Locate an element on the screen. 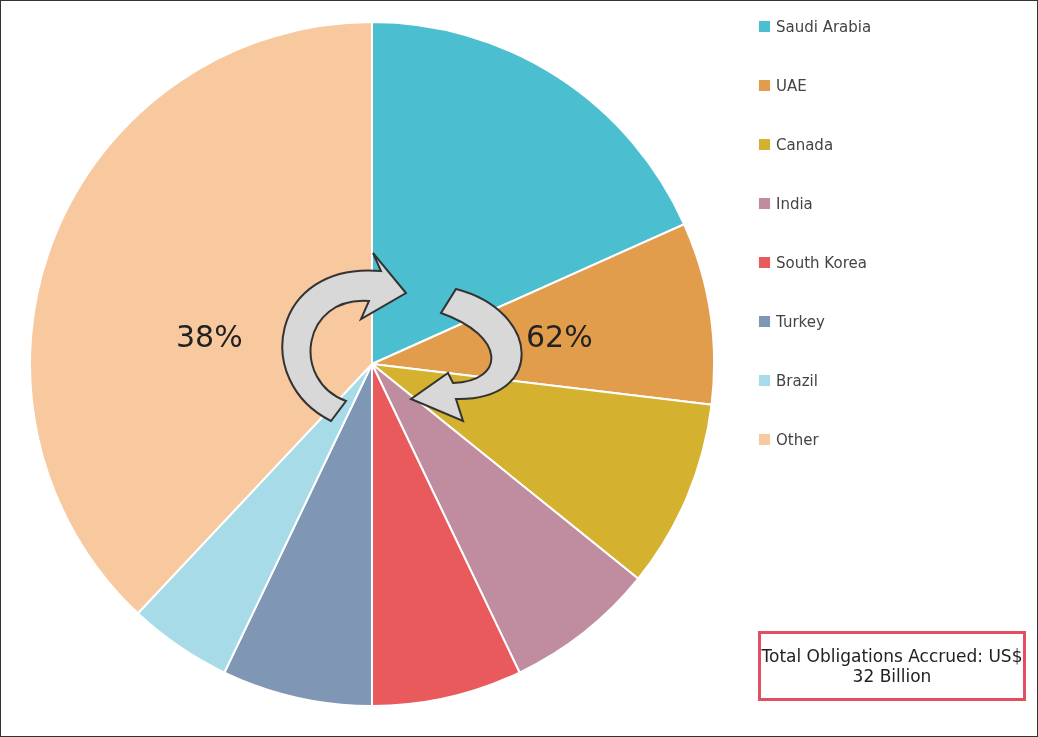 The height and width of the screenshot is (737, 1038). legend-label: Brazil is located at coordinates (797, 380).